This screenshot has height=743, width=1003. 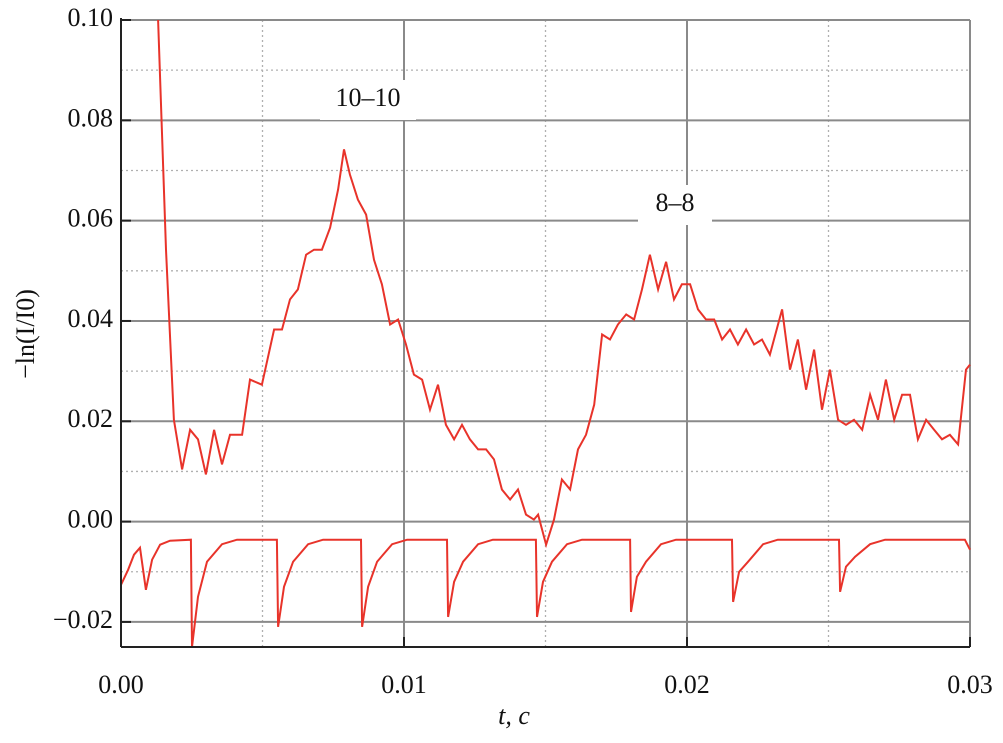 I want to click on y-tick-label: 0.04, so click(x=91, y=318).